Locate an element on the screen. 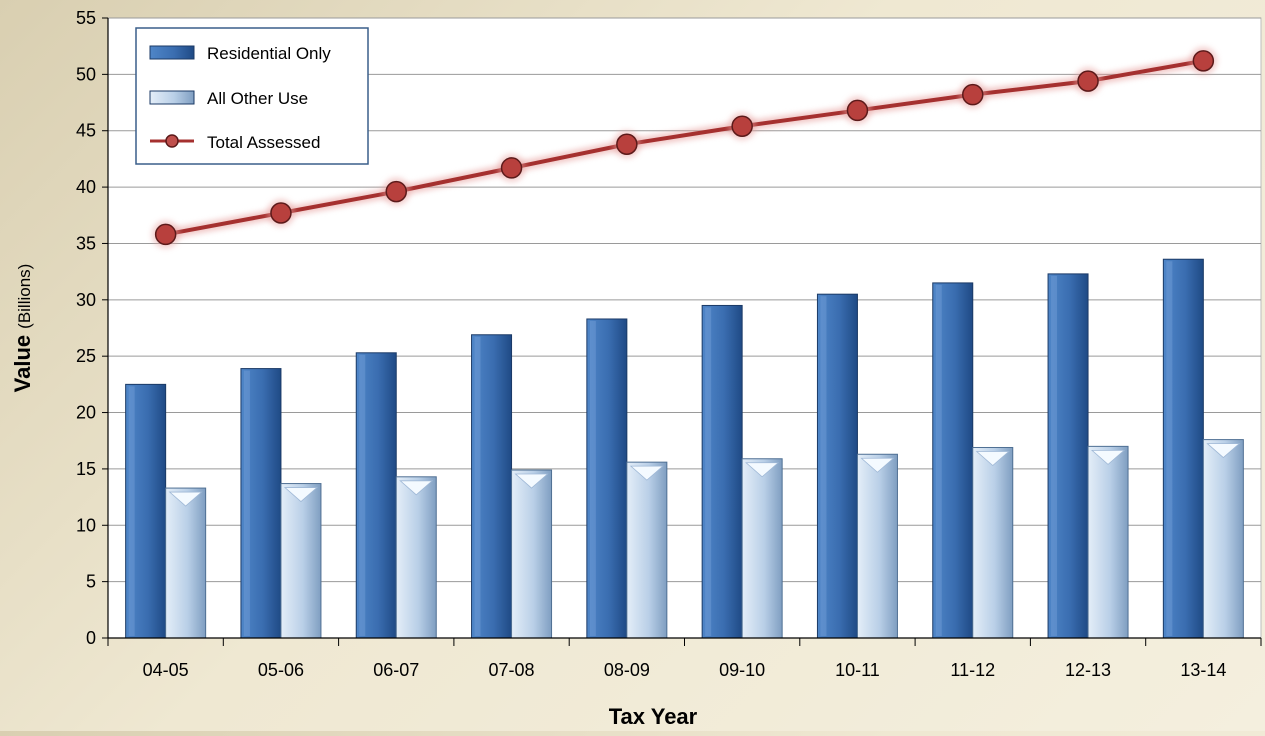  x-axis-title: Tax Year is located at coordinates (653, 716).